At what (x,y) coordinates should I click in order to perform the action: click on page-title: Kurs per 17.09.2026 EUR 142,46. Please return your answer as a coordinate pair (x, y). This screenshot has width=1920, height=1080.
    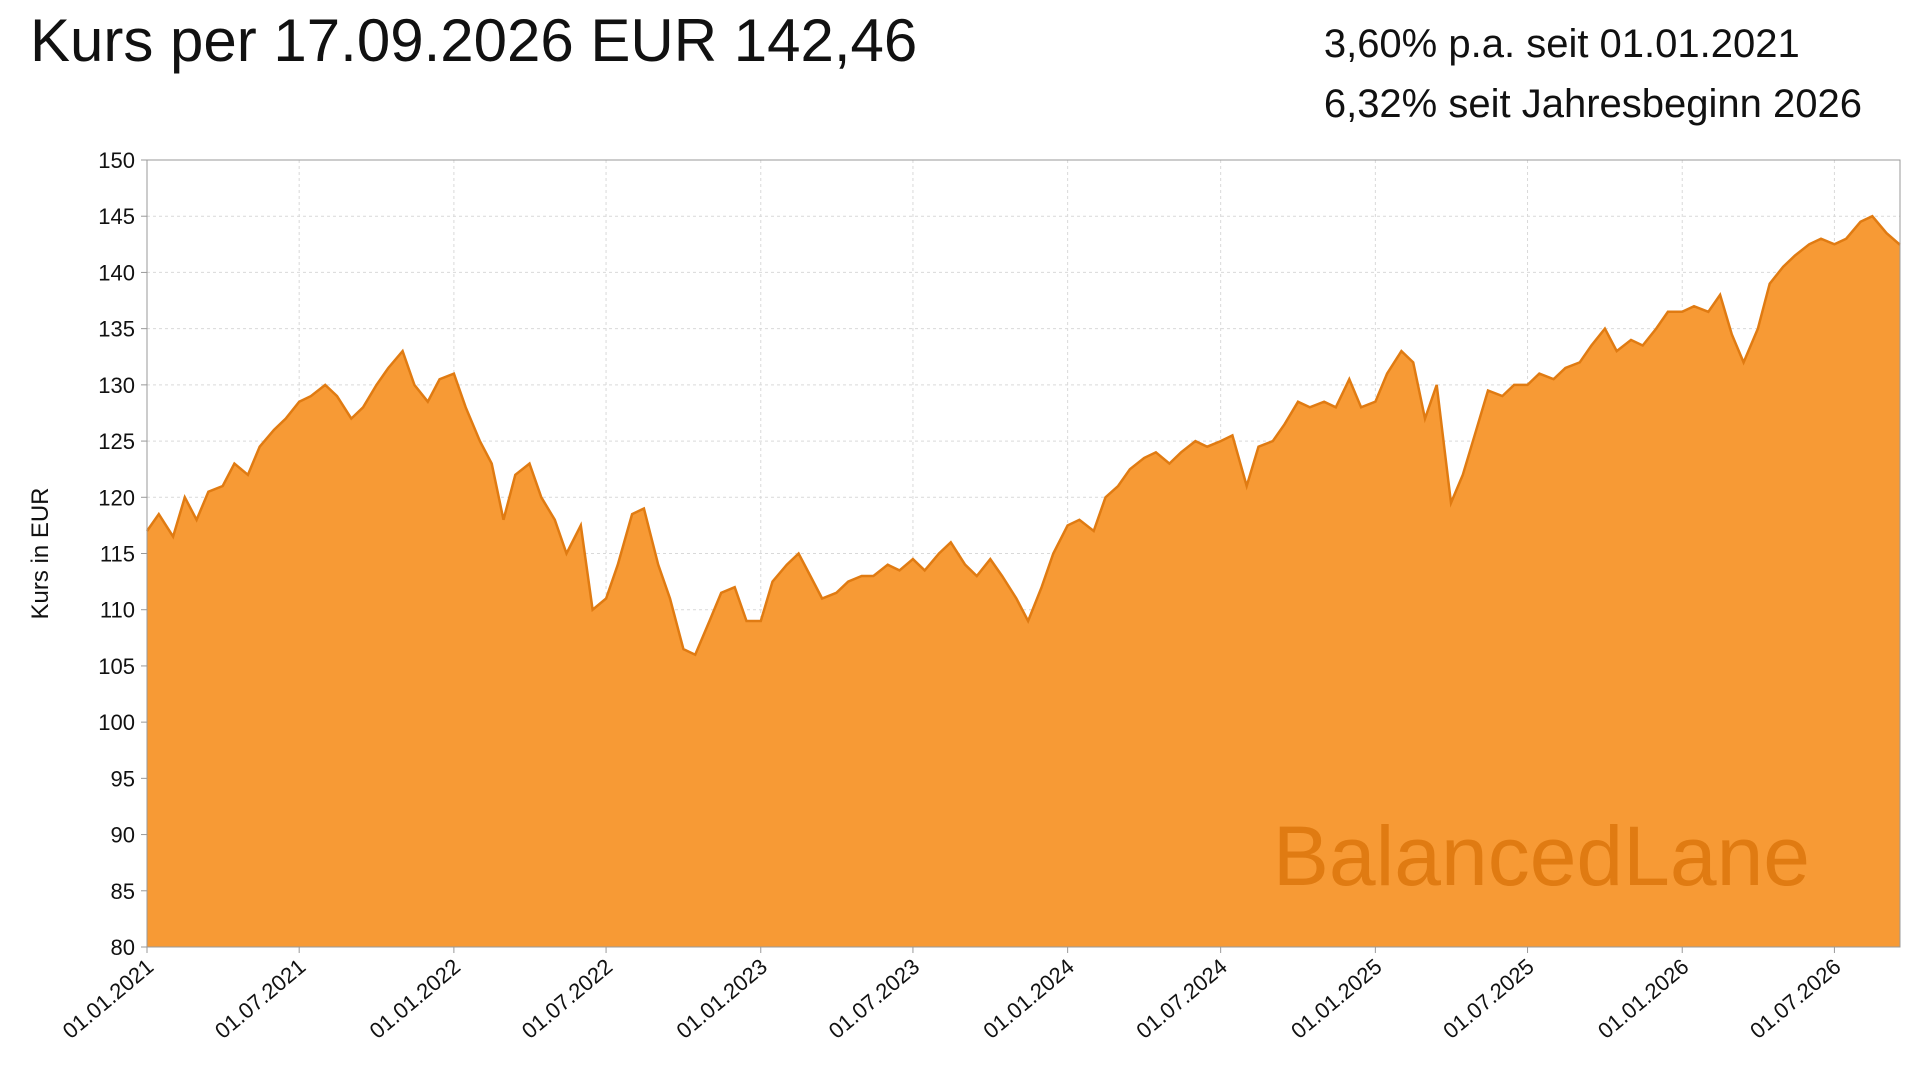
    Looking at the image, I should click on (474, 40).